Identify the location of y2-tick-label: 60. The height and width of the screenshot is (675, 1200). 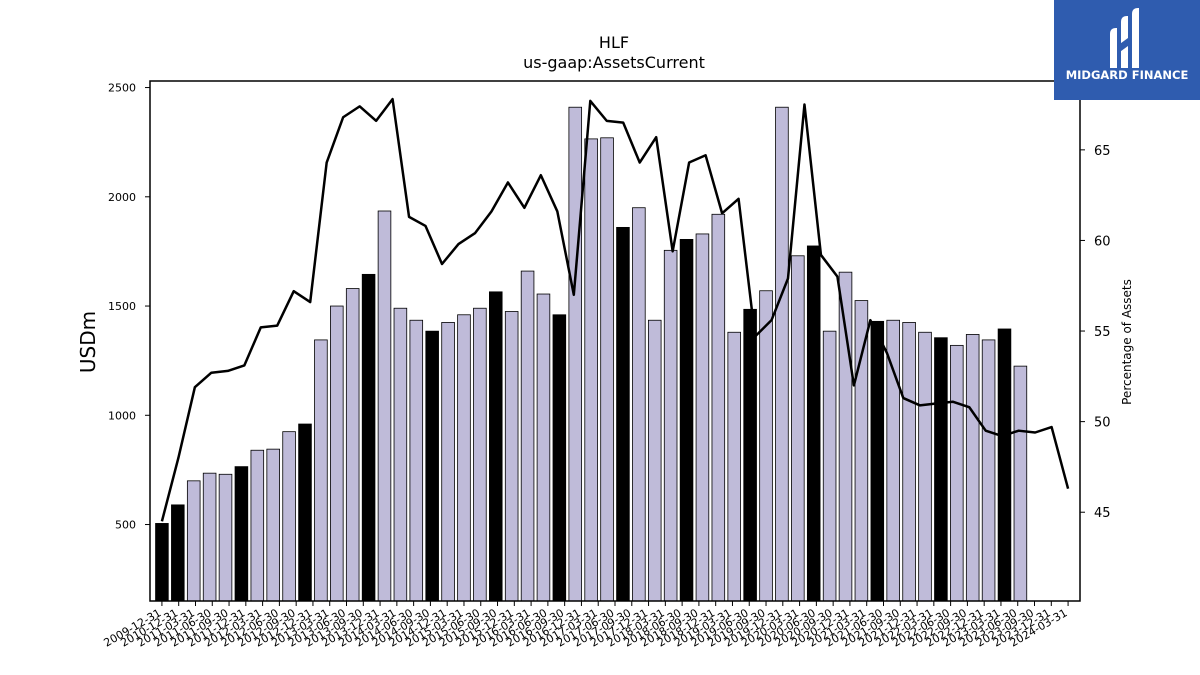
(1102, 241).